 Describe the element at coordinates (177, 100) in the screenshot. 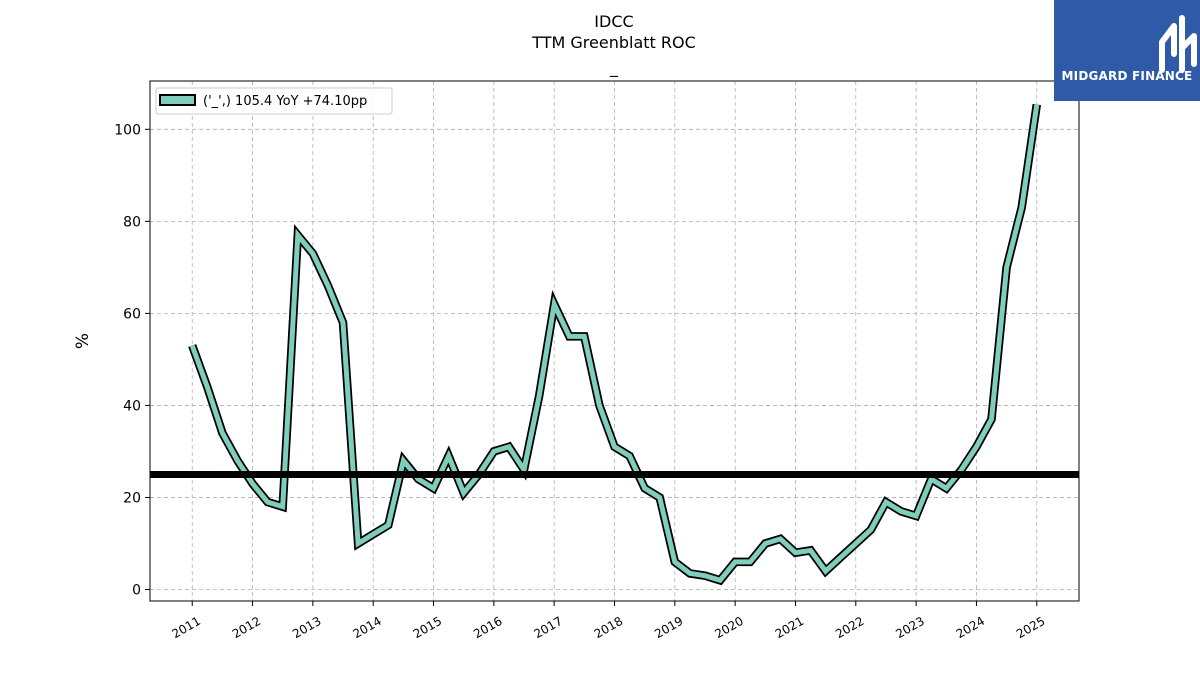

I see `legend-swatch` at that location.